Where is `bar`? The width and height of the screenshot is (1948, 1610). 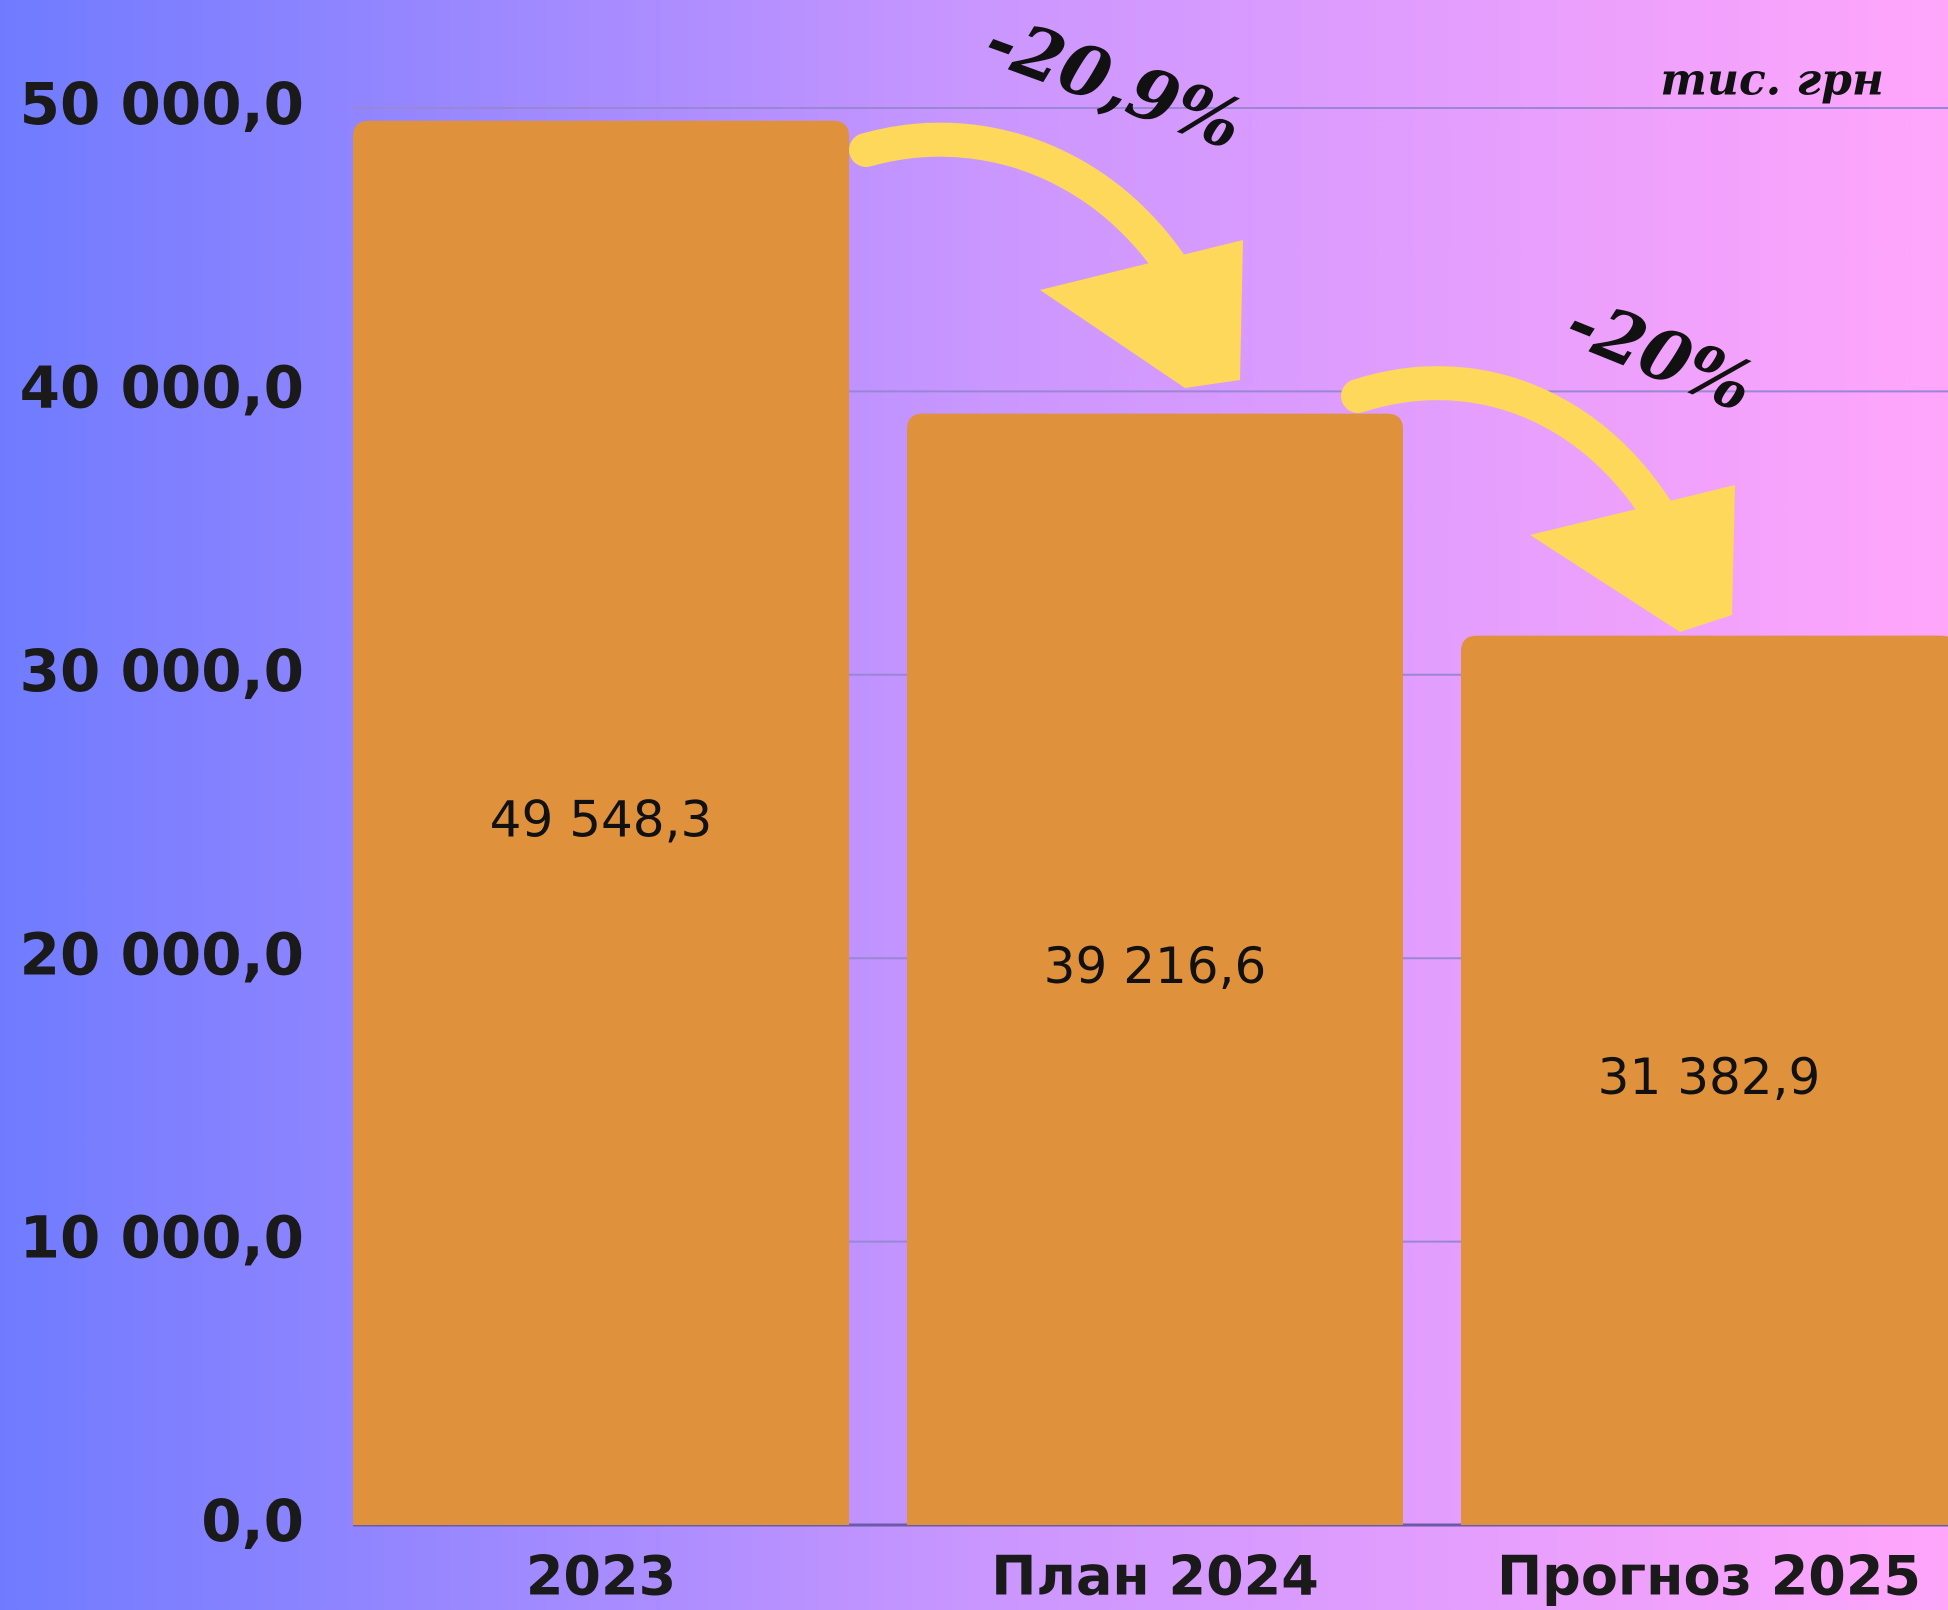 bar is located at coordinates (1704, 1080).